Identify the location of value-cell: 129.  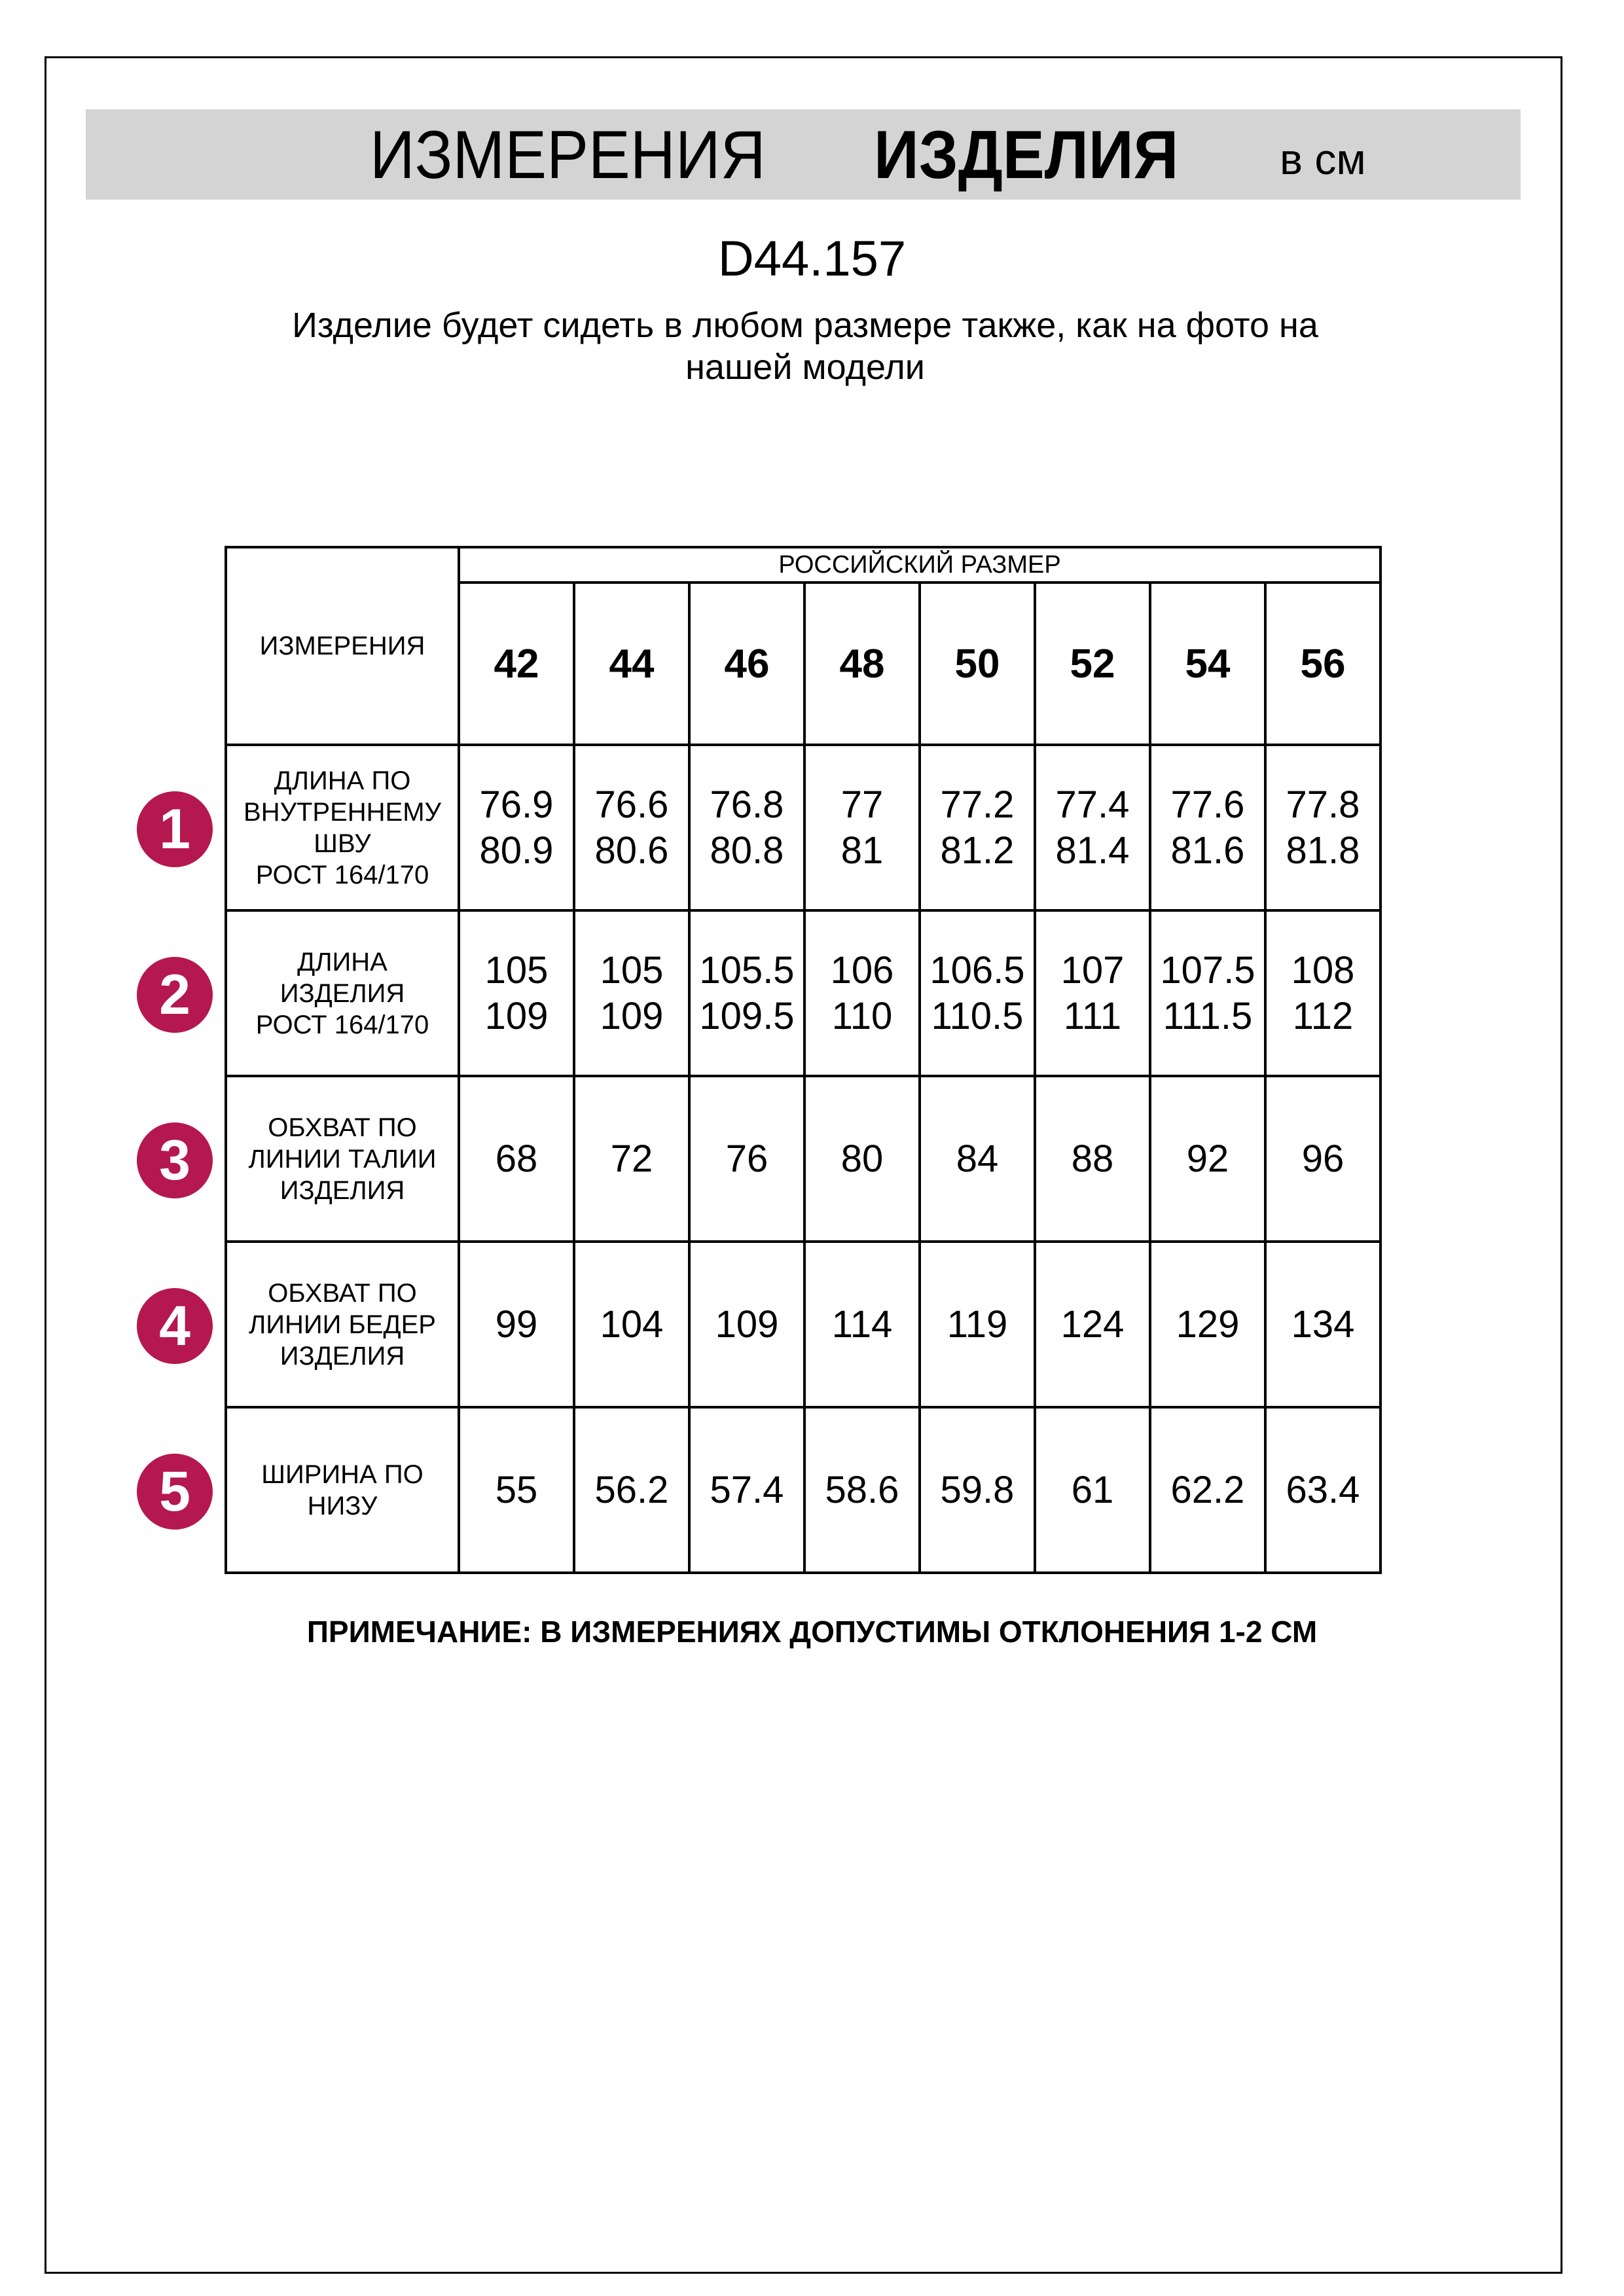
(1208, 1324).